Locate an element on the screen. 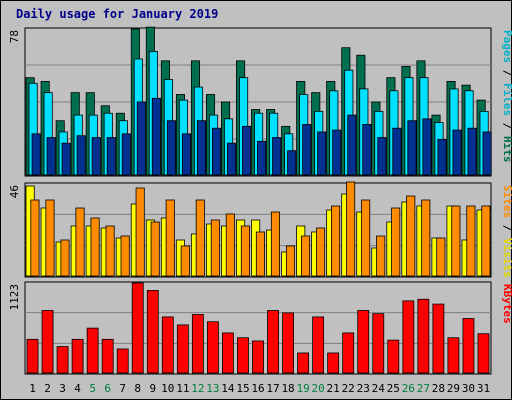  x-tick-label-day-8: 8 is located at coordinates (137, 388).